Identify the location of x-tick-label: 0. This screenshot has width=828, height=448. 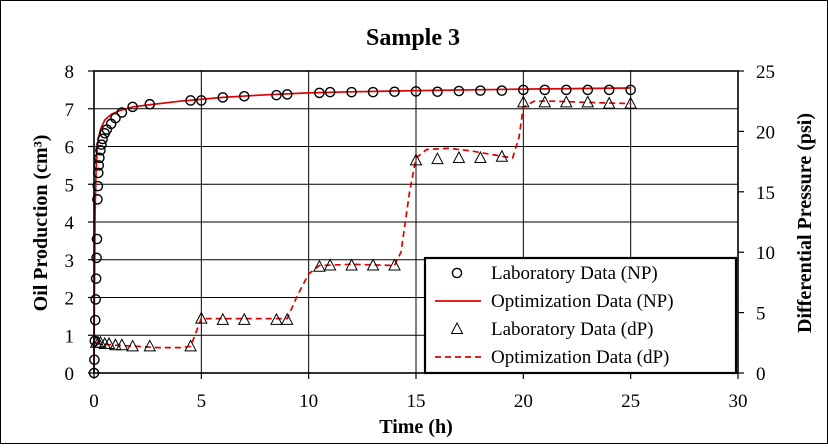
(94, 401).